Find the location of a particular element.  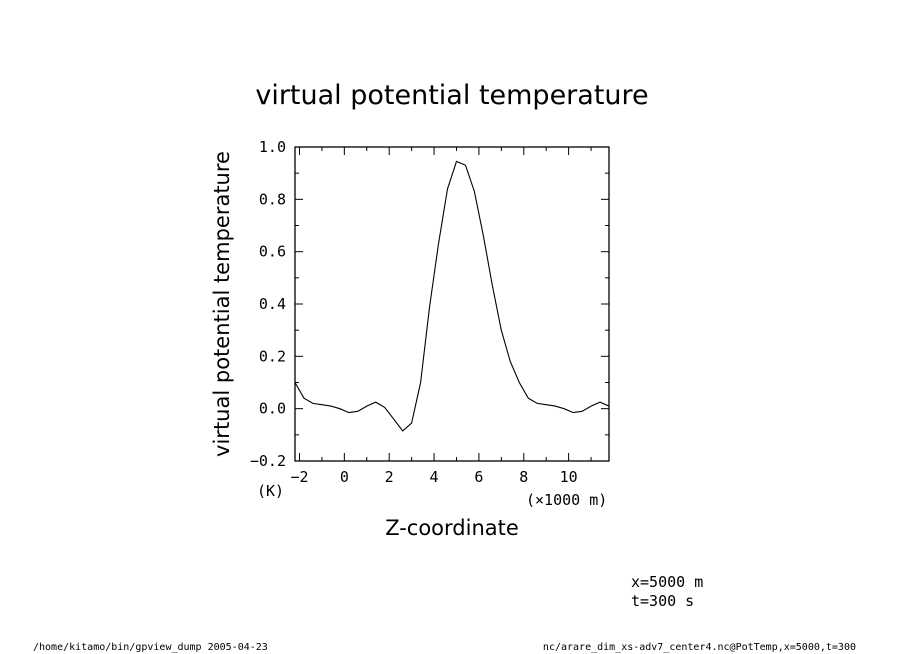

x-axis-unit: (×1000 m) is located at coordinates (566, 500).